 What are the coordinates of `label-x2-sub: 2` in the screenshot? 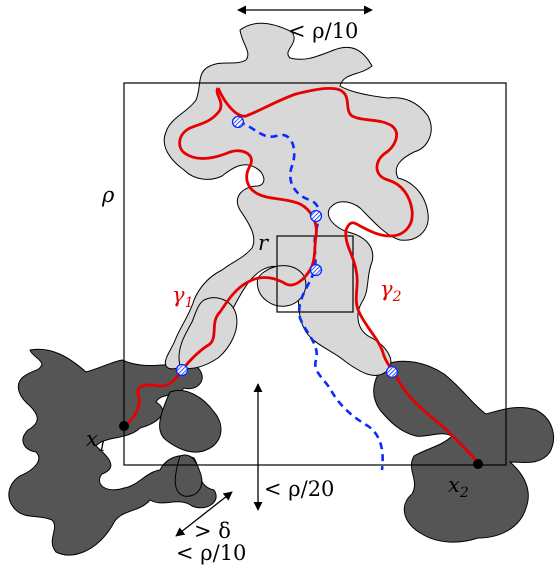 It's located at (464, 493).